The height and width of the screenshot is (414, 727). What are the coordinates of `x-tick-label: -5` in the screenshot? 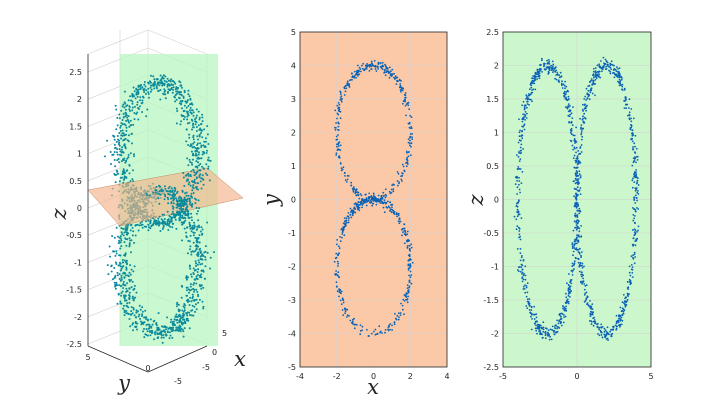 It's located at (206, 367).